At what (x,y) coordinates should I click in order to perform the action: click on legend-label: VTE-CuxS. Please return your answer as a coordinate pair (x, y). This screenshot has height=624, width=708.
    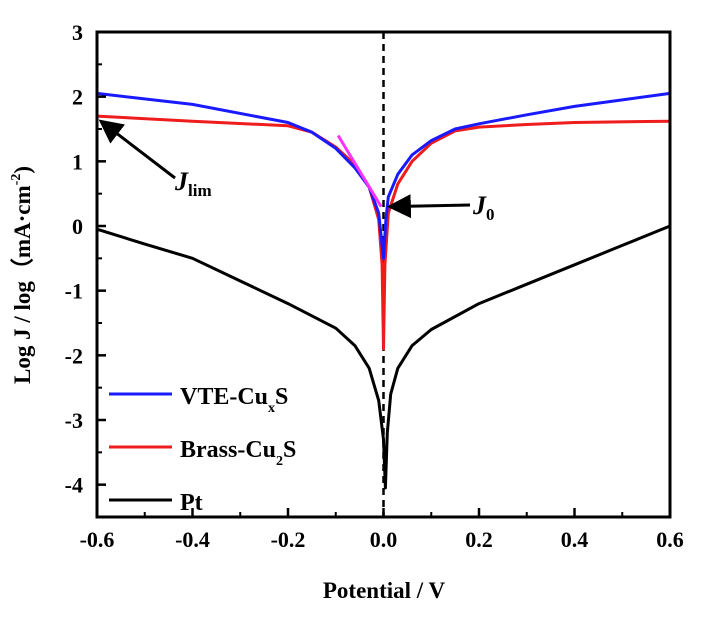
    Looking at the image, I should click on (234, 400).